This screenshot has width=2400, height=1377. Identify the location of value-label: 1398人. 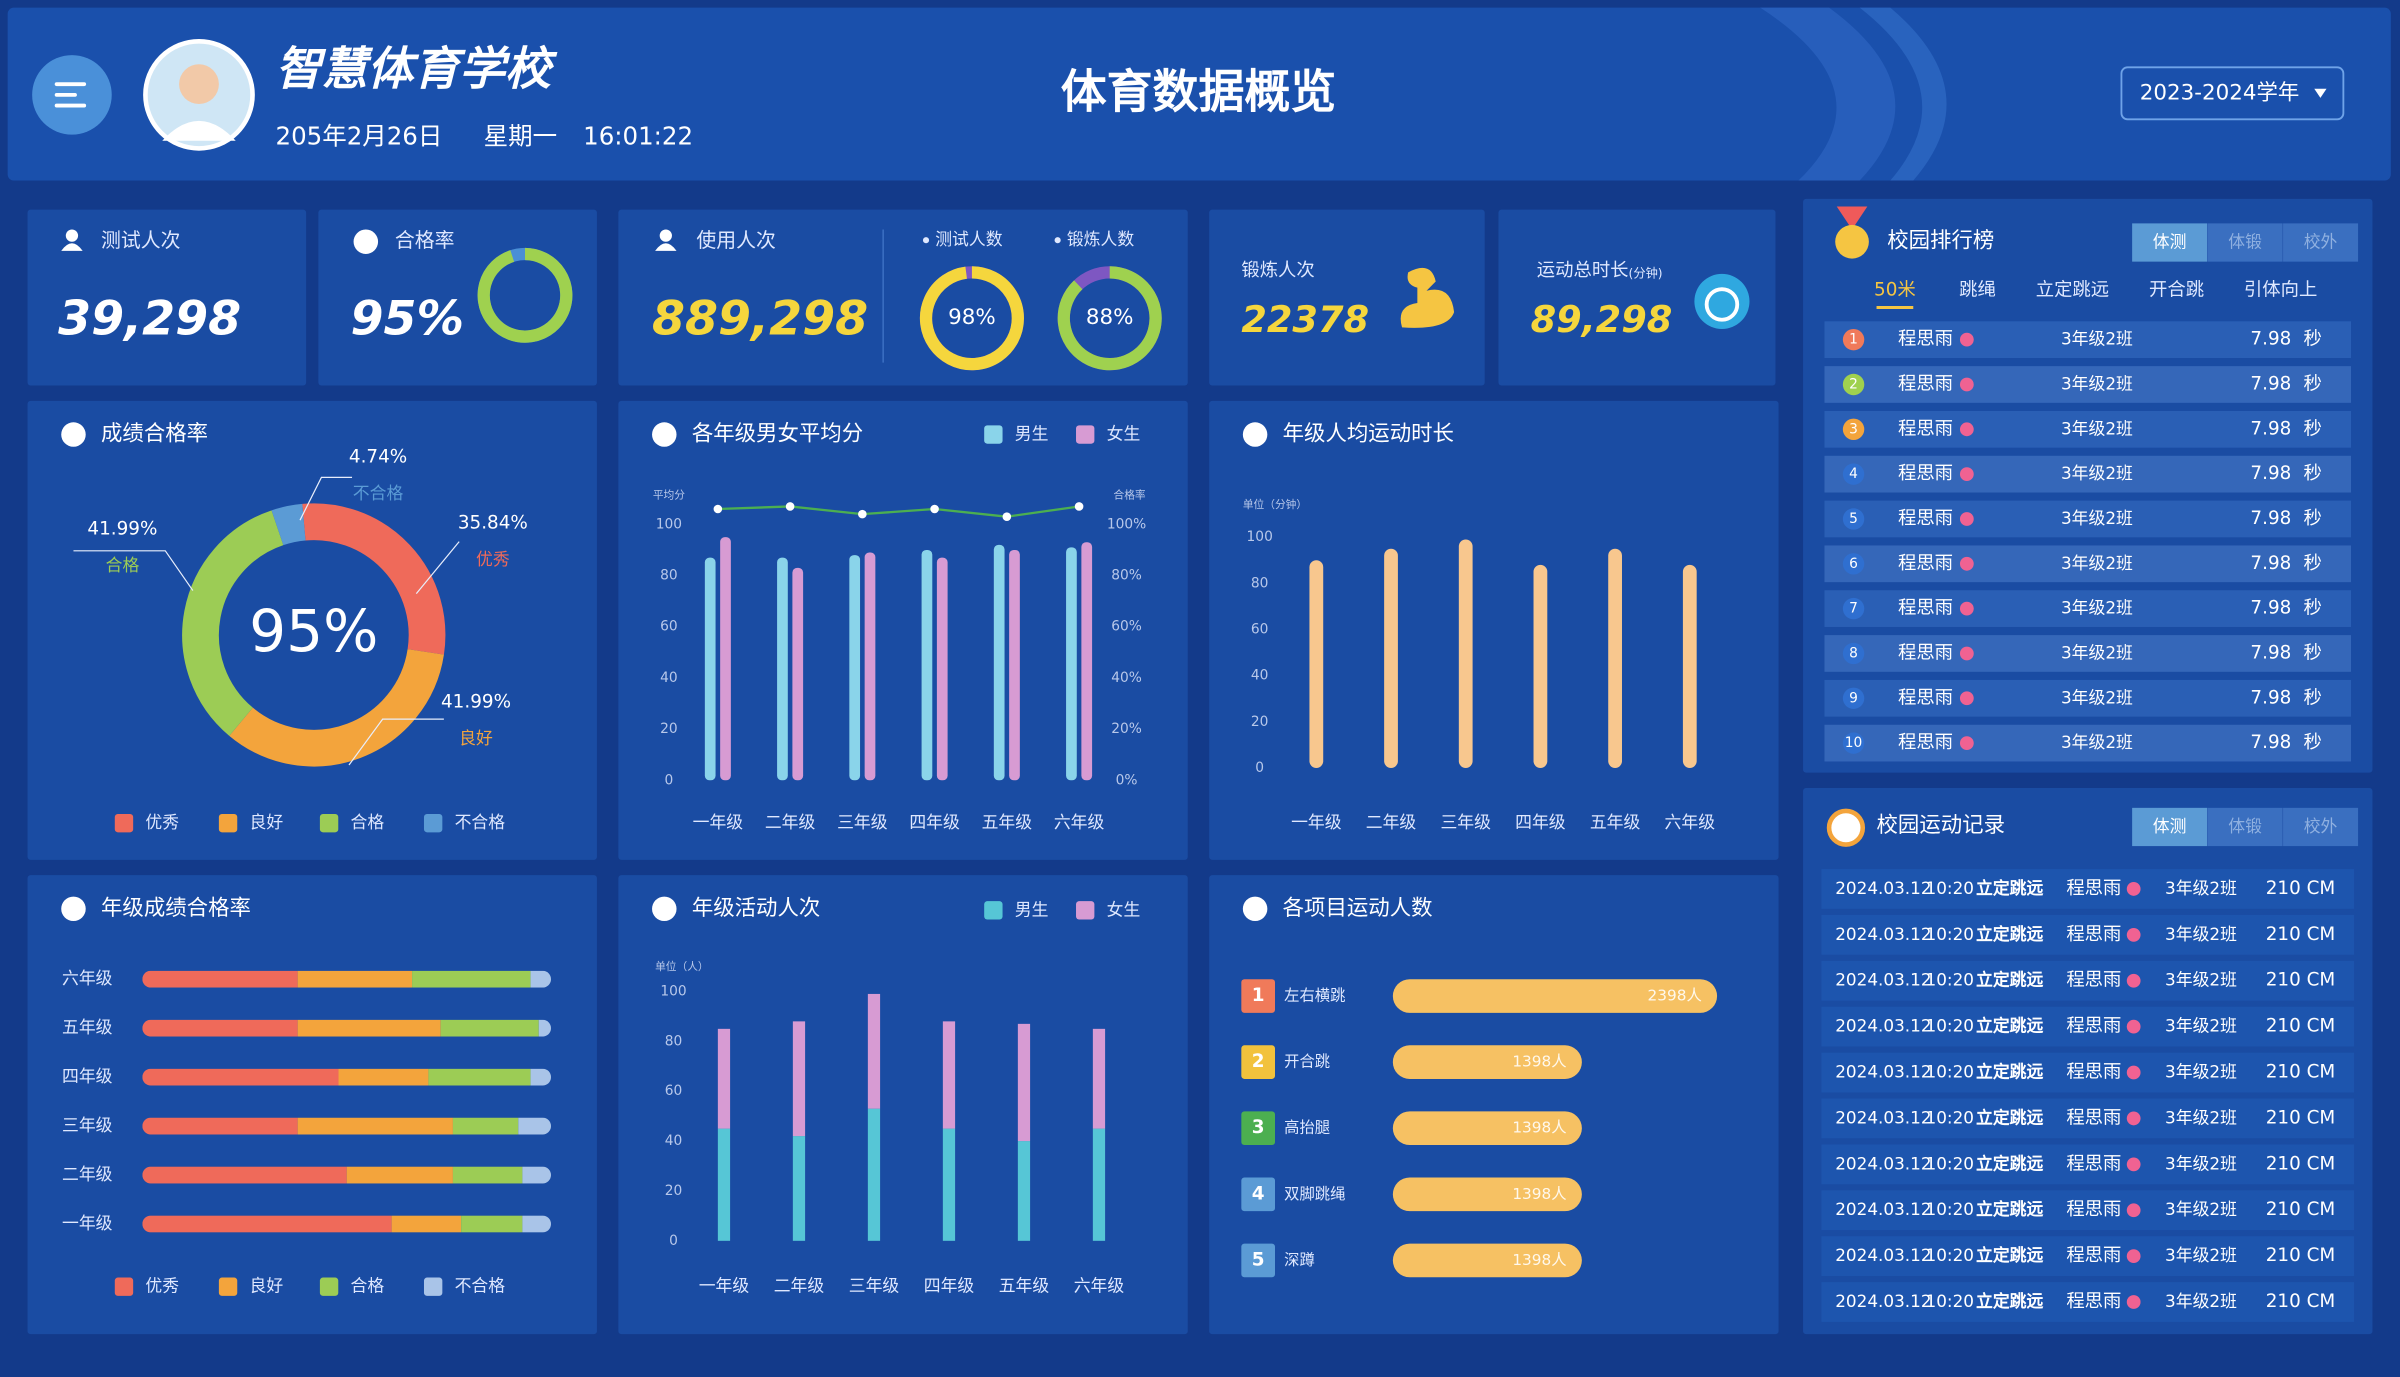
(1539, 1128).